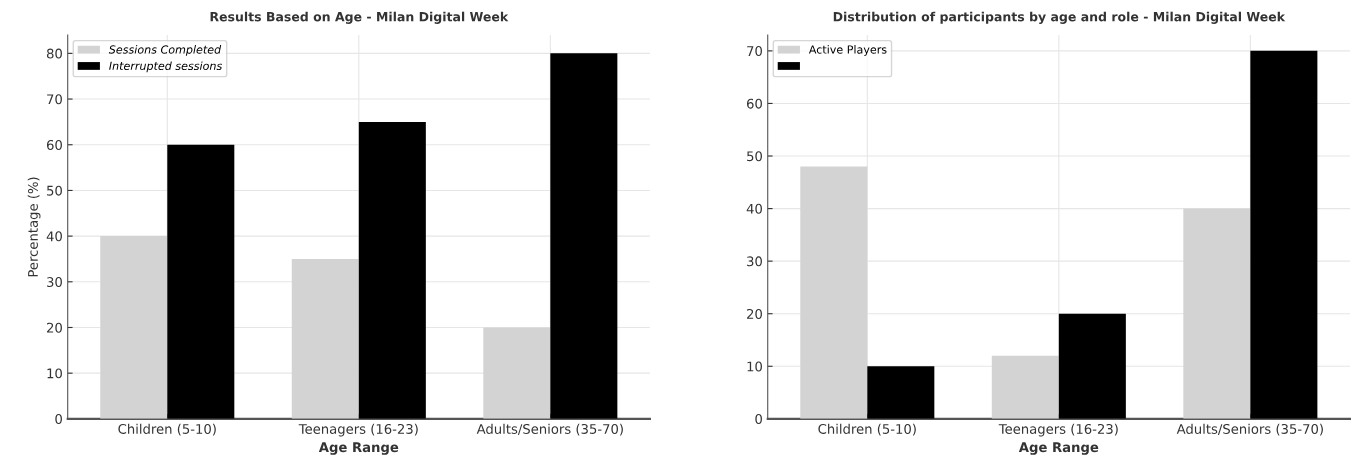 The image size is (1354, 468). I want to click on legend-label: Interrupted sessions, so click(166, 67).